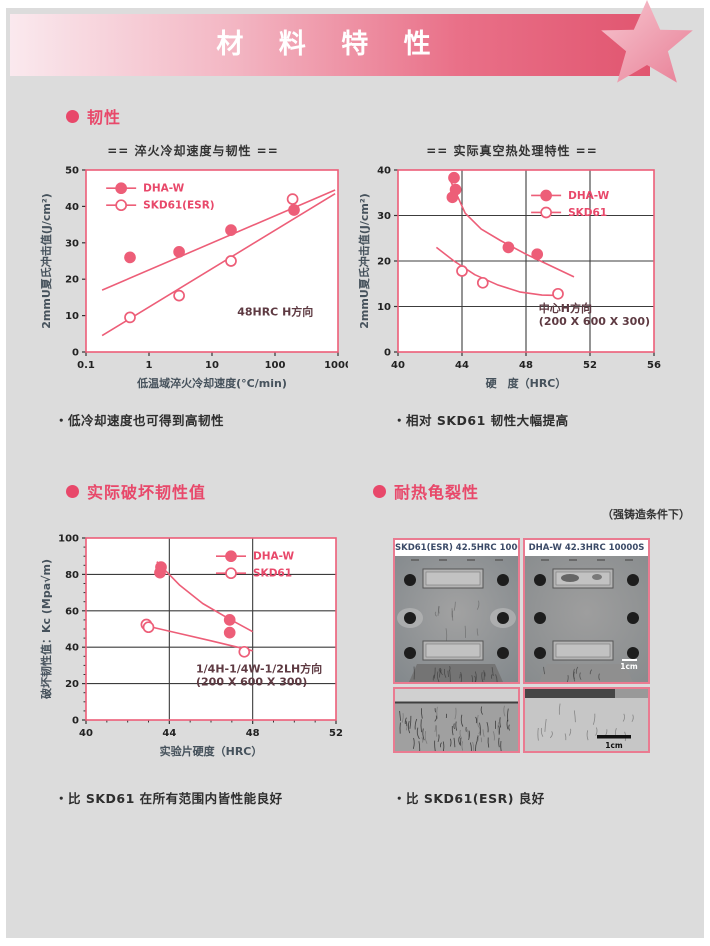  I want to click on photo-panel-skd61-closeup, so click(456, 720).